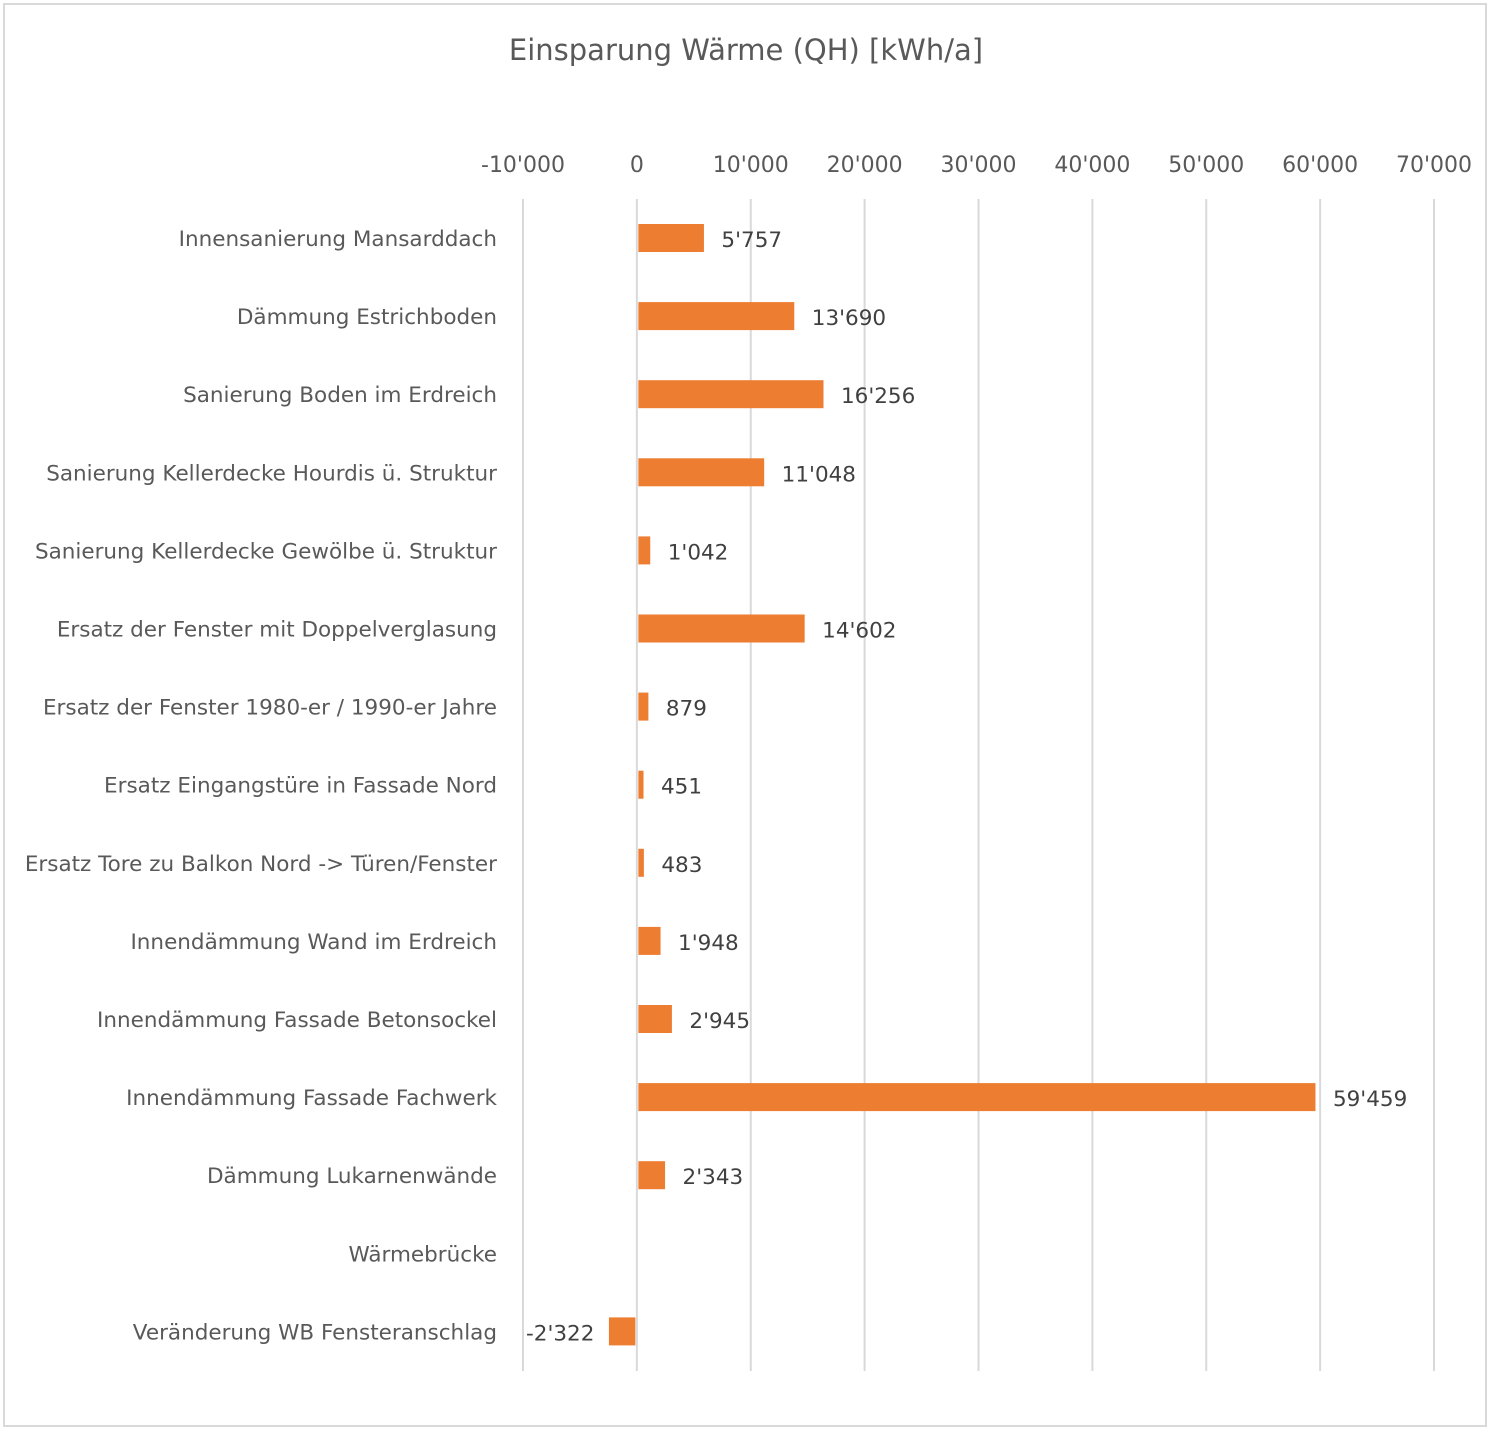 The height and width of the screenshot is (1432, 1492). Describe the element at coordinates (338, 239) in the screenshot. I see `category-label: Innensanierung Mansarddach` at that location.